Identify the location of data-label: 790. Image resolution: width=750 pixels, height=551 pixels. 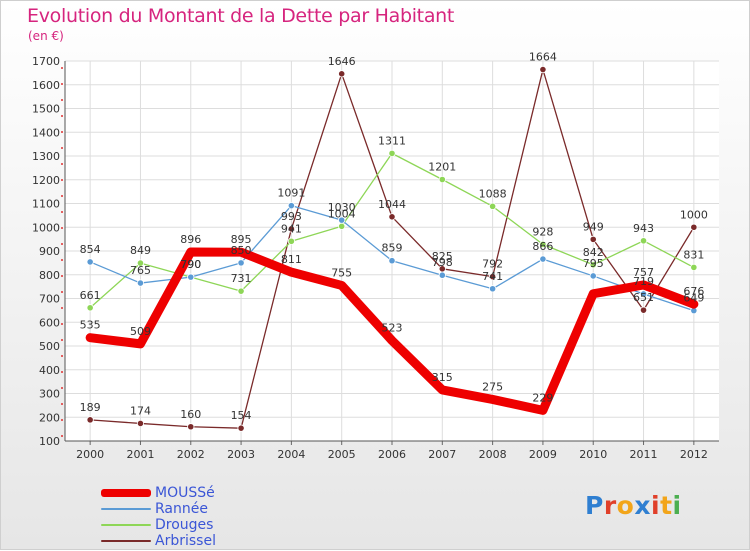
(190, 264).